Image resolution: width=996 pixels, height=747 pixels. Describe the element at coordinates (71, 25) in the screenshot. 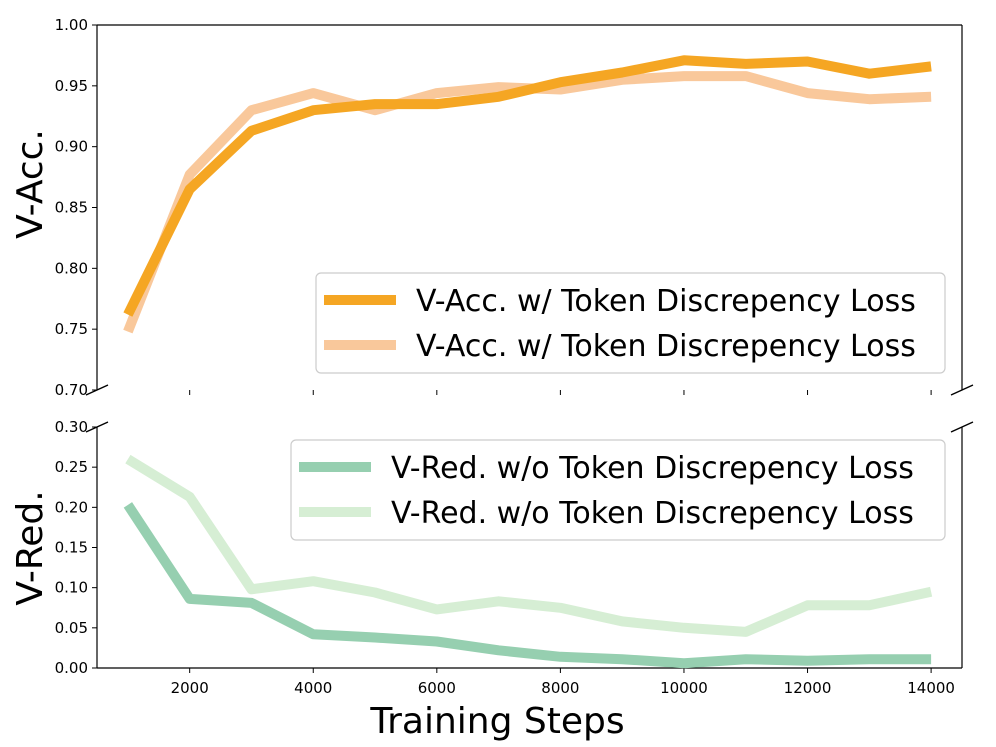

I see `v-acc-ytick-label: 1.00` at that location.